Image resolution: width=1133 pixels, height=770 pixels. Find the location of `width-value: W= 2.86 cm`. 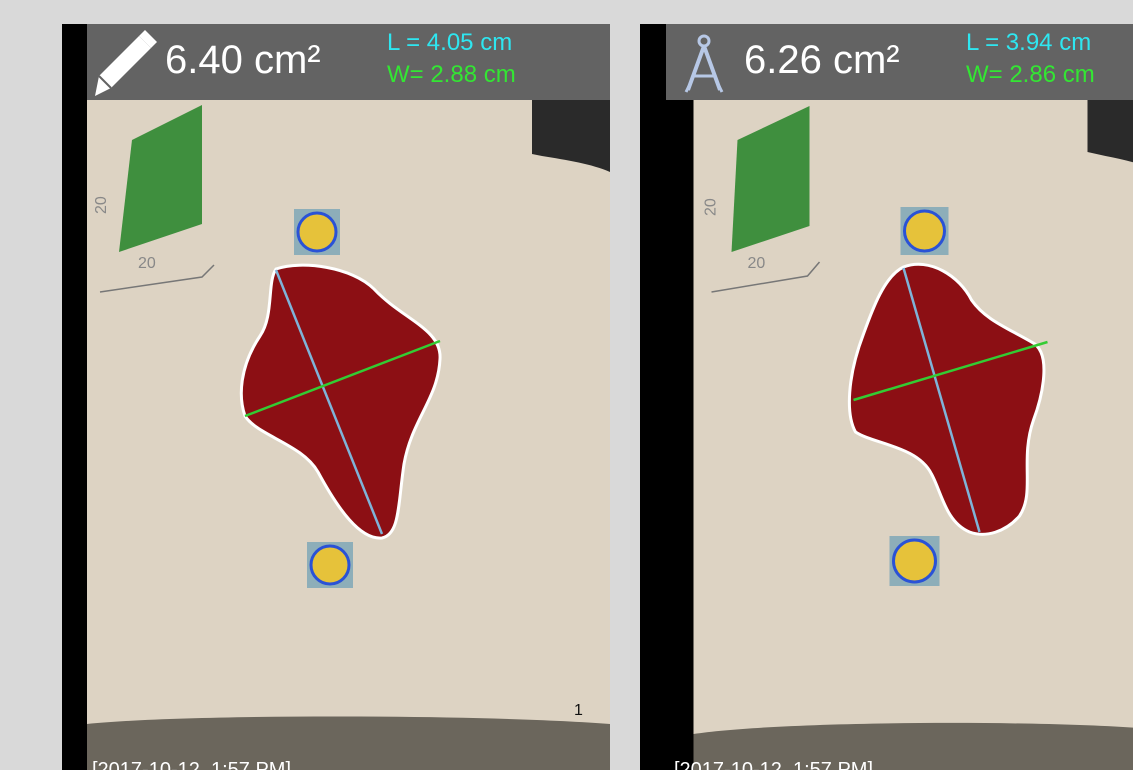

width-value: W= 2.86 cm is located at coordinates (1030, 74).